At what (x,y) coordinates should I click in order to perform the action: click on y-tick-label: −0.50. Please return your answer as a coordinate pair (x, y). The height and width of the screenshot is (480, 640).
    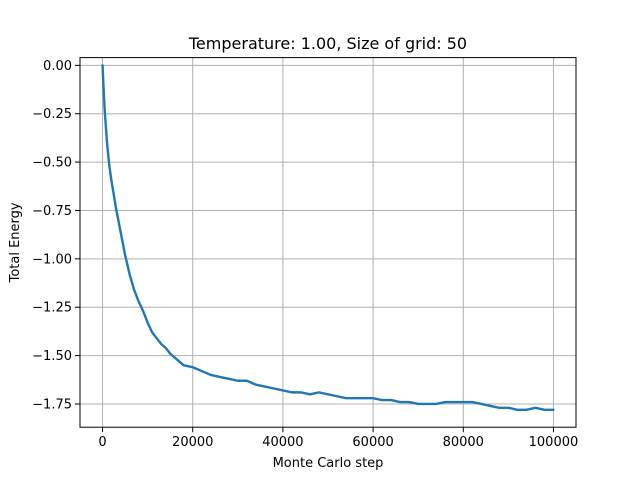
    Looking at the image, I should click on (52, 163).